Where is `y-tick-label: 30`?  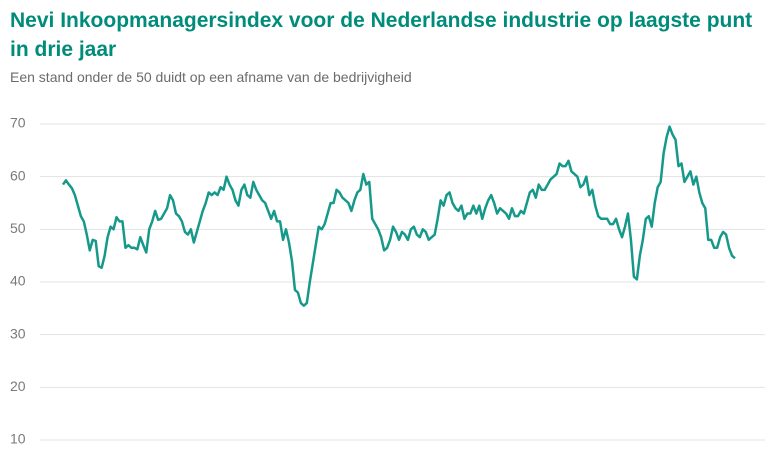 y-tick-label: 30 is located at coordinates (18, 333).